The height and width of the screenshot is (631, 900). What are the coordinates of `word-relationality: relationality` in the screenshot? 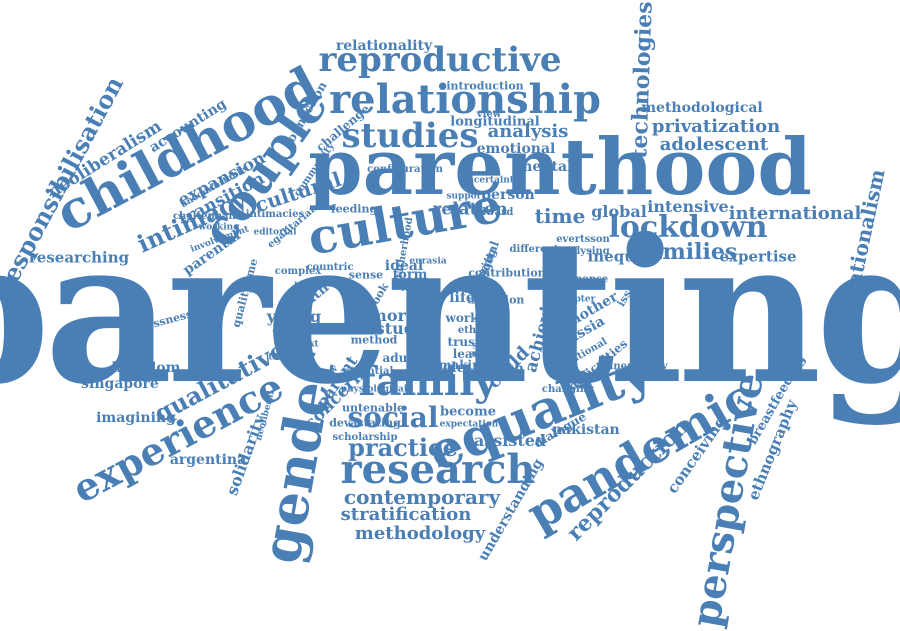 It's located at (384, 46).